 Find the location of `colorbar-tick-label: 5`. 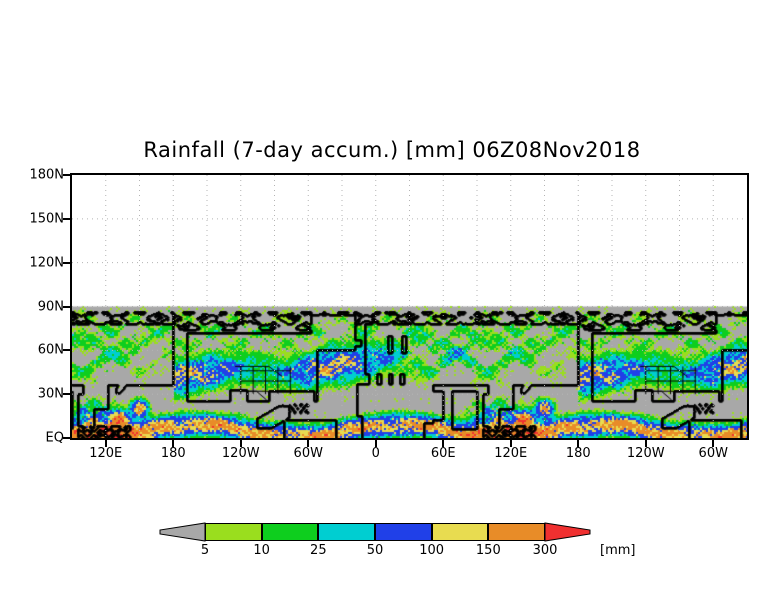

colorbar-tick-label: 5 is located at coordinates (205, 550).